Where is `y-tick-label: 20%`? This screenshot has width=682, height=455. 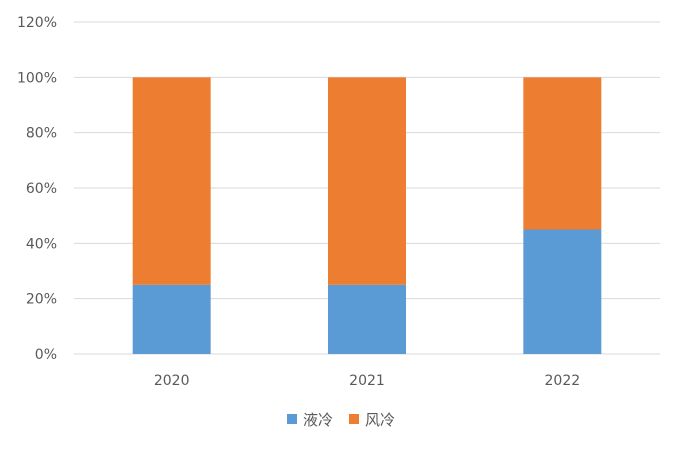
y-tick-label: 20% is located at coordinates (41, 300).